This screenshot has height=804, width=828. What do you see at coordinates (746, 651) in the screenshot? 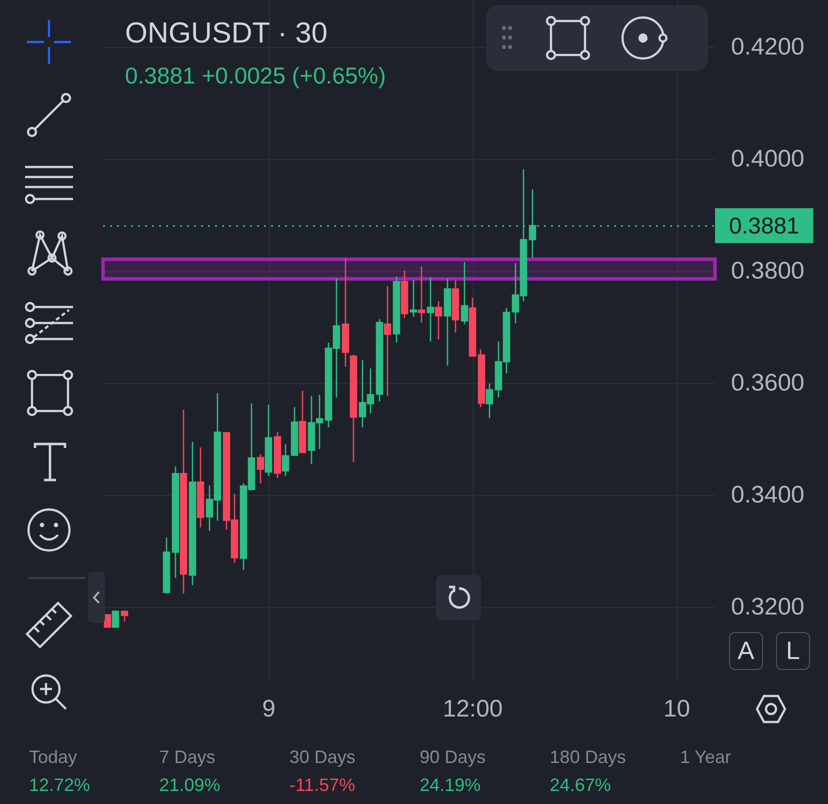
I see `scale-button: A` at bounding box center [746, 651].